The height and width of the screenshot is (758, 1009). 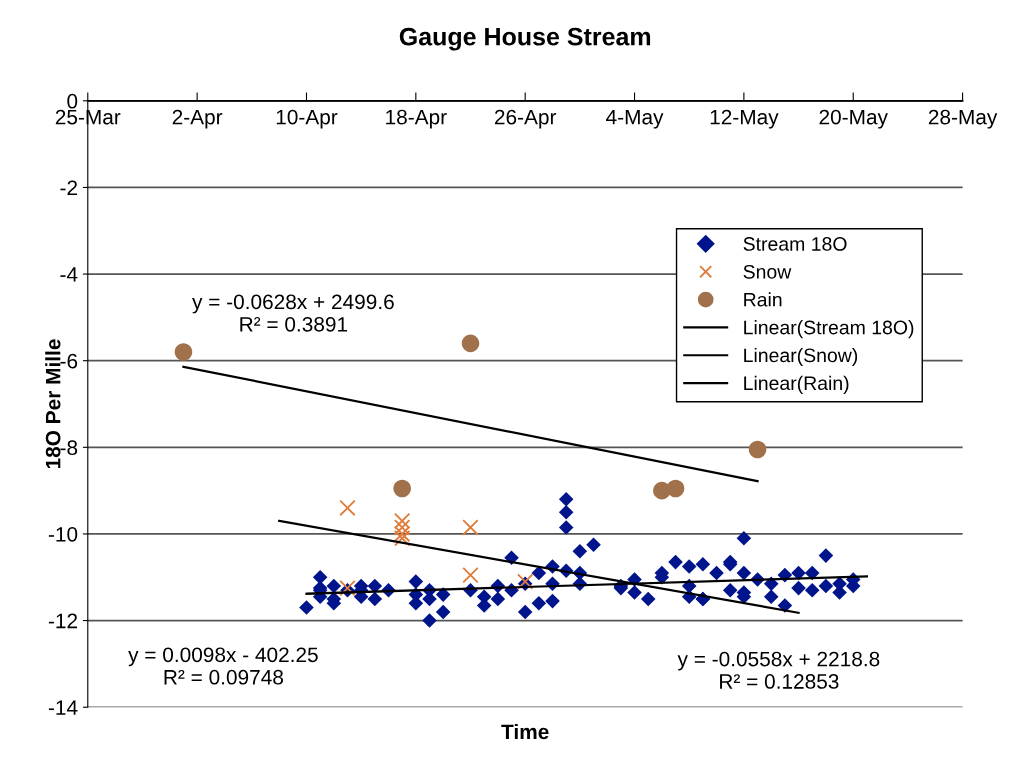 I want to click on y-tick-label: -12, so click(x=63, y=621).